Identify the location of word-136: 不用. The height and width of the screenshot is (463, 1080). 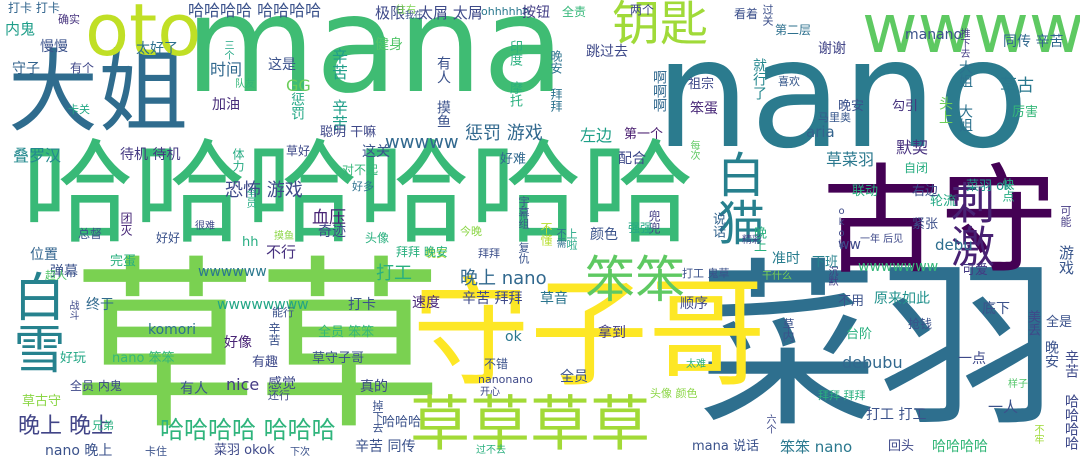
(851, 301).